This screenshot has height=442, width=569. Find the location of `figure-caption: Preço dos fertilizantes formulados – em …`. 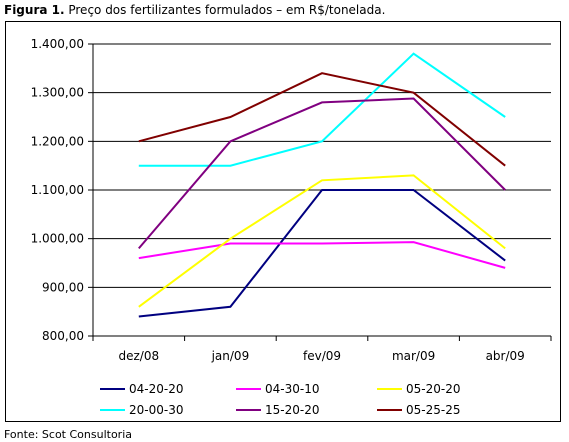

figure-caption: Preço dos fertilizantes formulados – em … is located at coordinates (225, 10).